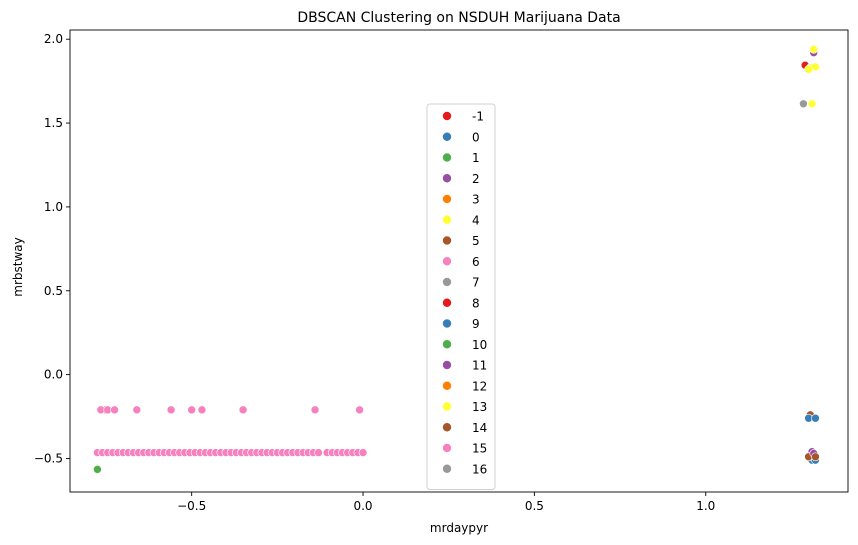  Describe the element at coordinates (476, 324) in the screenshot. I see `legend-label: 9` at that location.